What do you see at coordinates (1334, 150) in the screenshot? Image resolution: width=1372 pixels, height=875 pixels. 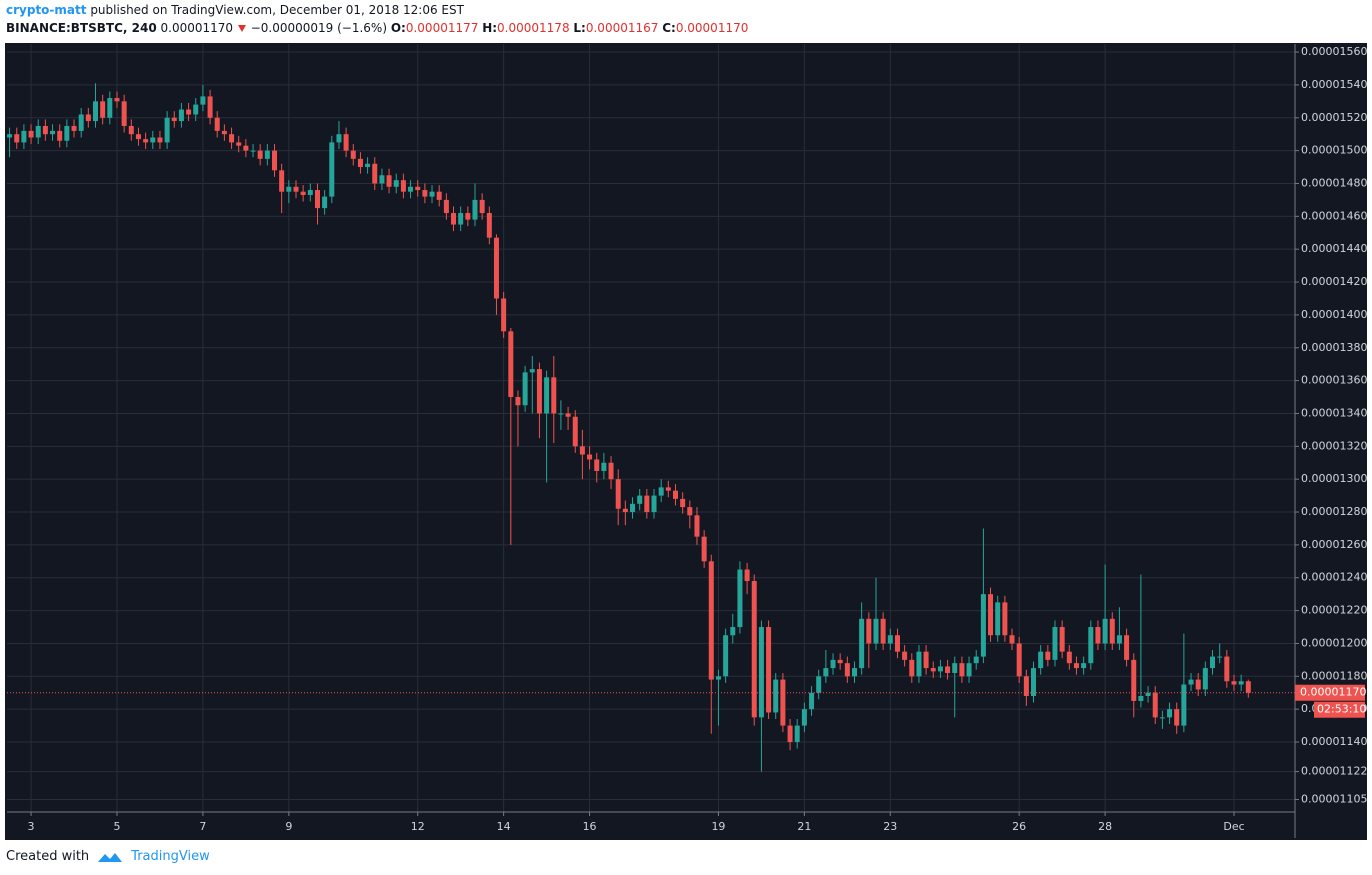 I see `y-tick-label: 0.00001500` at bounding box center [1334, 150].